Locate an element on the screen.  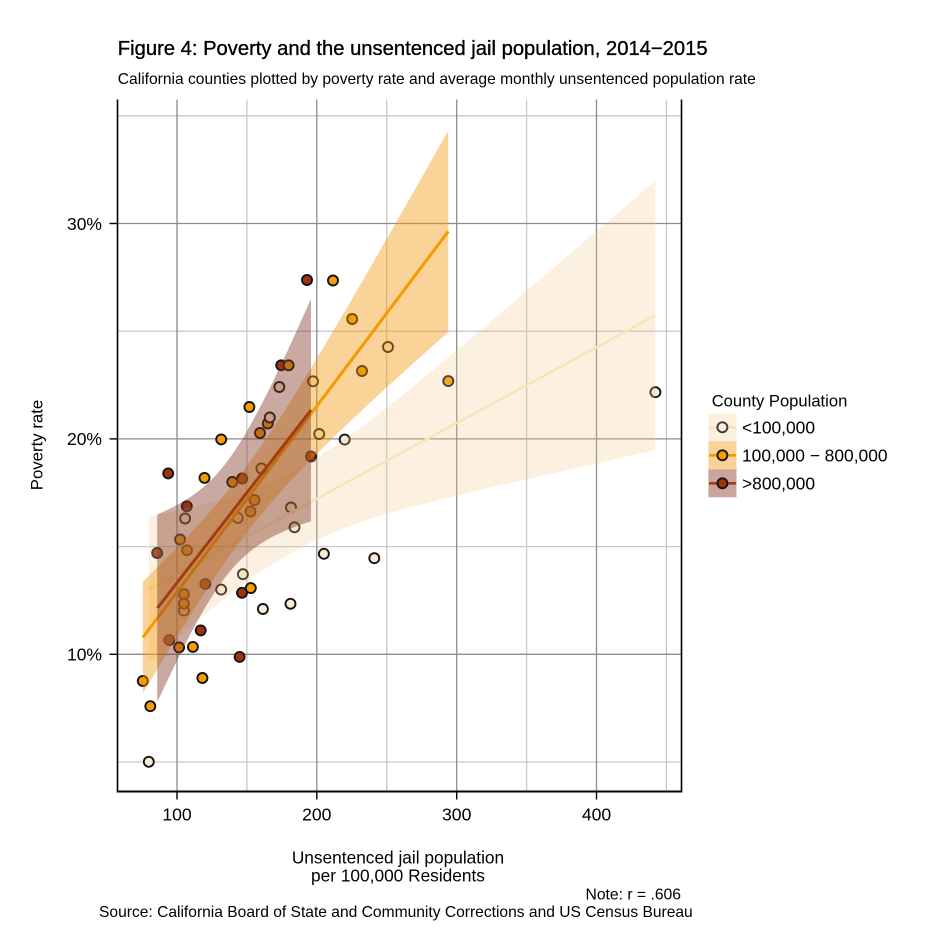
svg-text: 20% is located at coordinates (84, 439).